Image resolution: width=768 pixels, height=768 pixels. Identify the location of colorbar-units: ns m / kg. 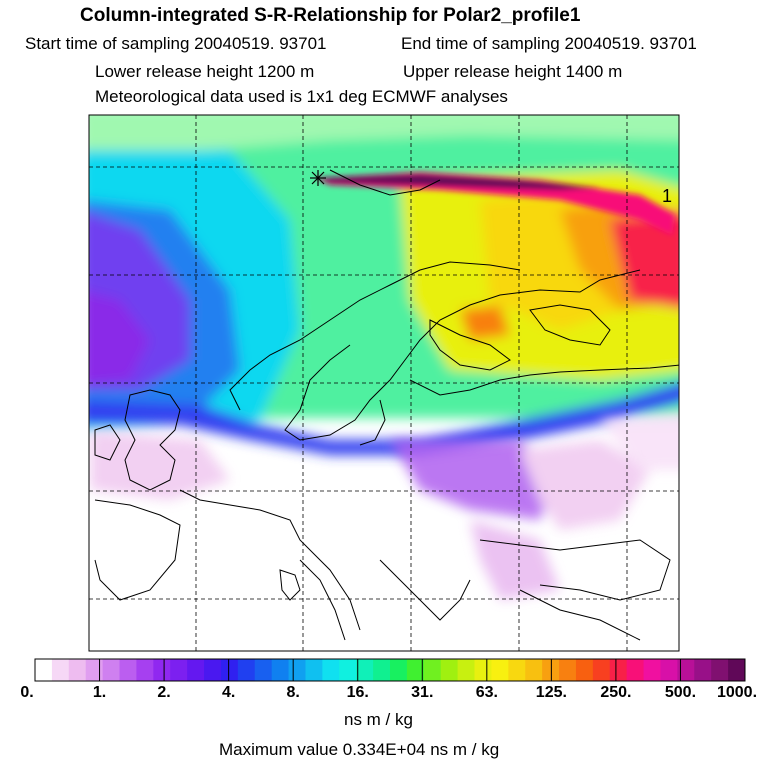
(378, 719).